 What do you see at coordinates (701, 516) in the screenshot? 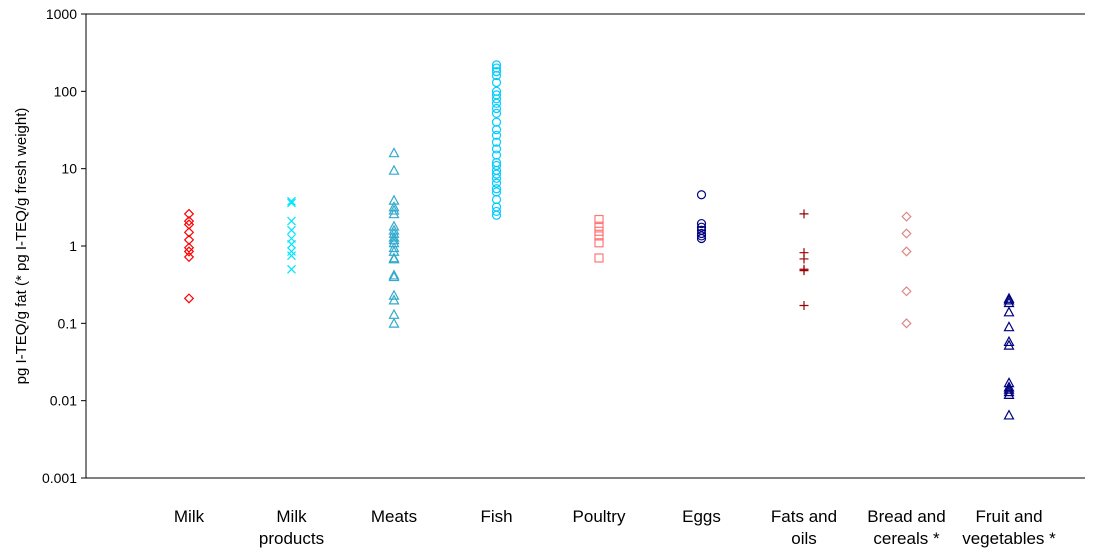
I see `x-category-label: Eggs` at bounding box center [701, 516].